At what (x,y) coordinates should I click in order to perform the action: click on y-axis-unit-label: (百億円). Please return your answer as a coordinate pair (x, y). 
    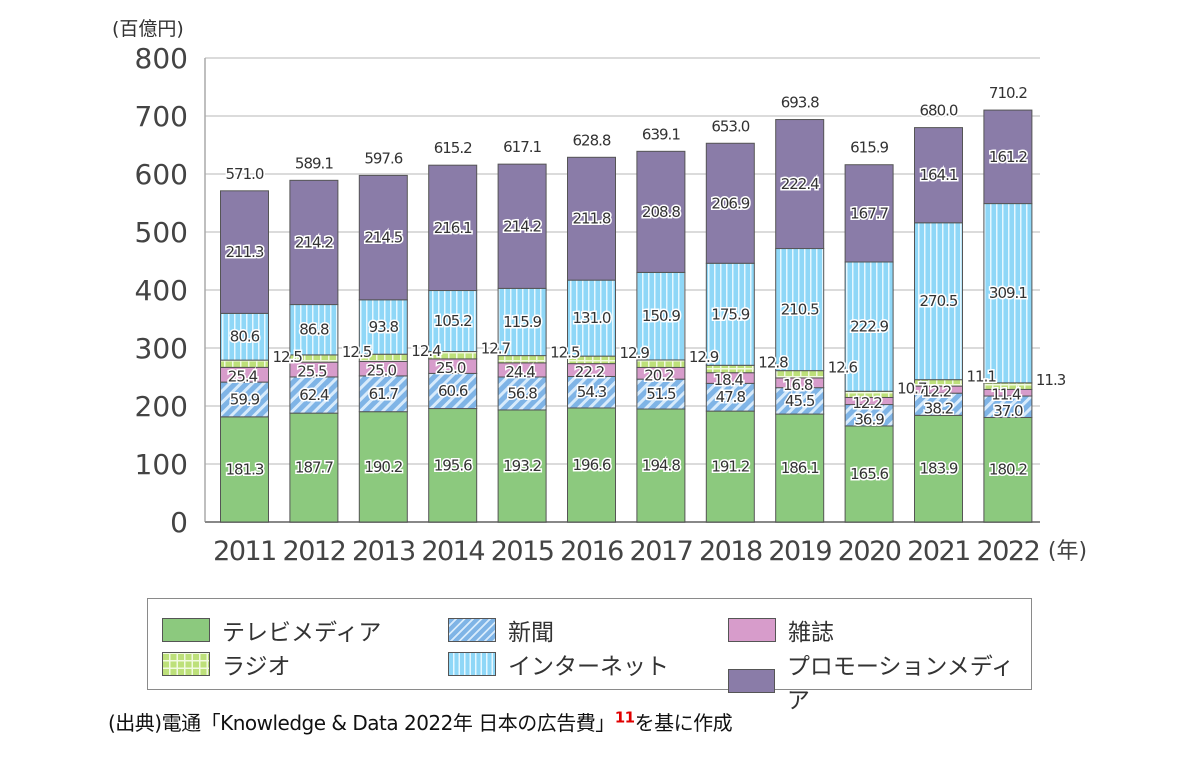
    Looking at the image, I should click on (148, 29).